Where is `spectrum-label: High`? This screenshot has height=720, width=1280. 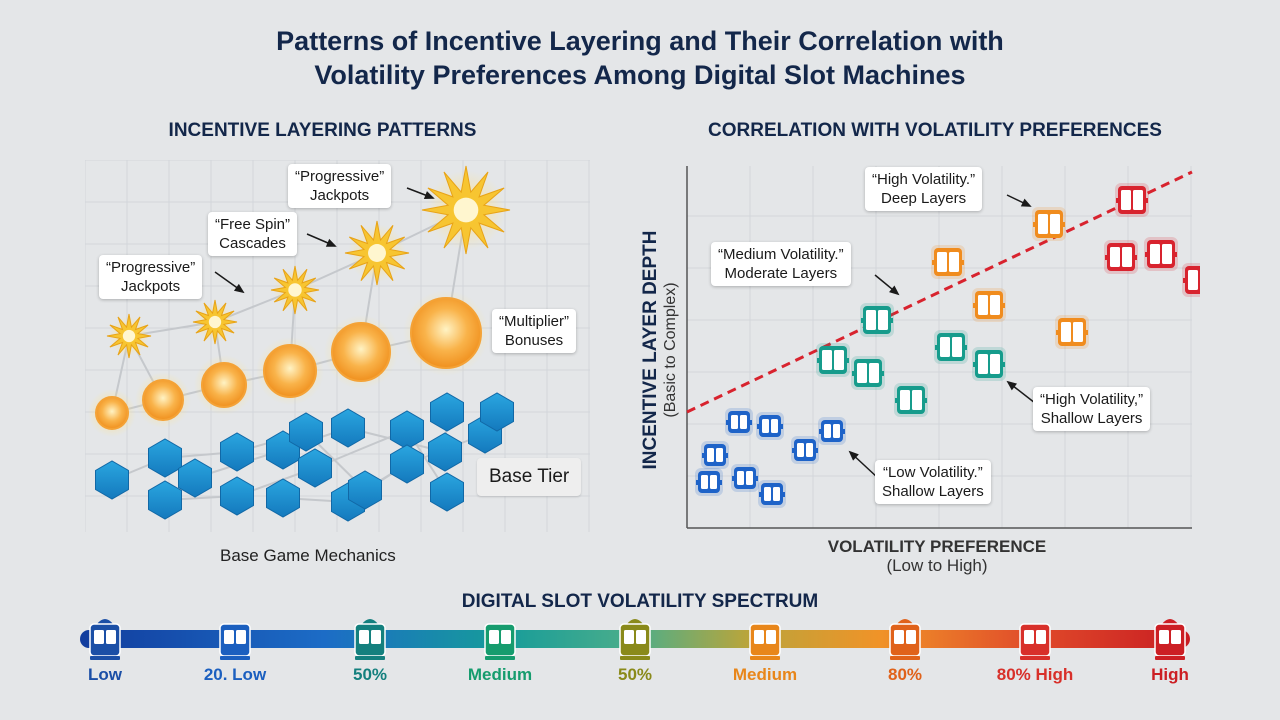
spectrum-label: High is located at coordinates (1170, 674).